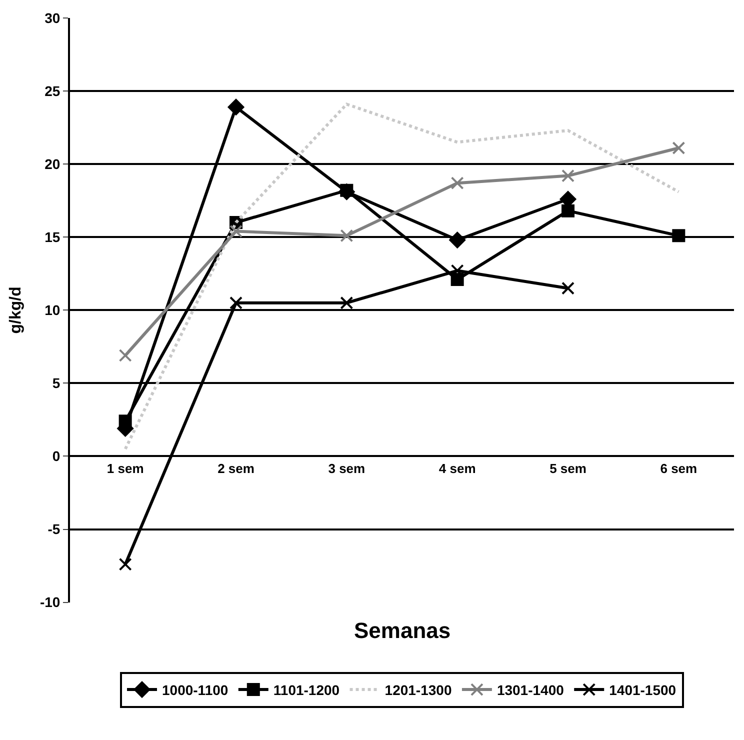 This screenshot has width=744, height=740. Describe the element at coordinates (52, 90) in the screenshot. I see `y-tick-label: 25` at that location.